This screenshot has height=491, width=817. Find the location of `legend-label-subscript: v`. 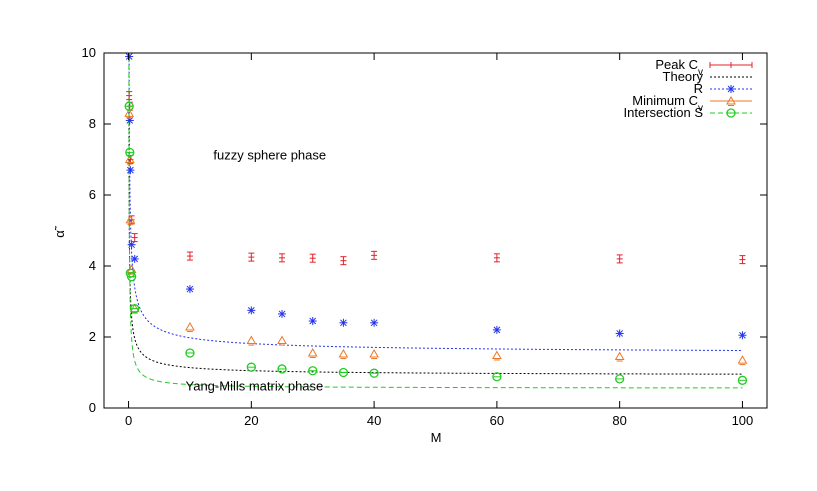

legend-label-subscript: v is located at coordinates (700, 108).